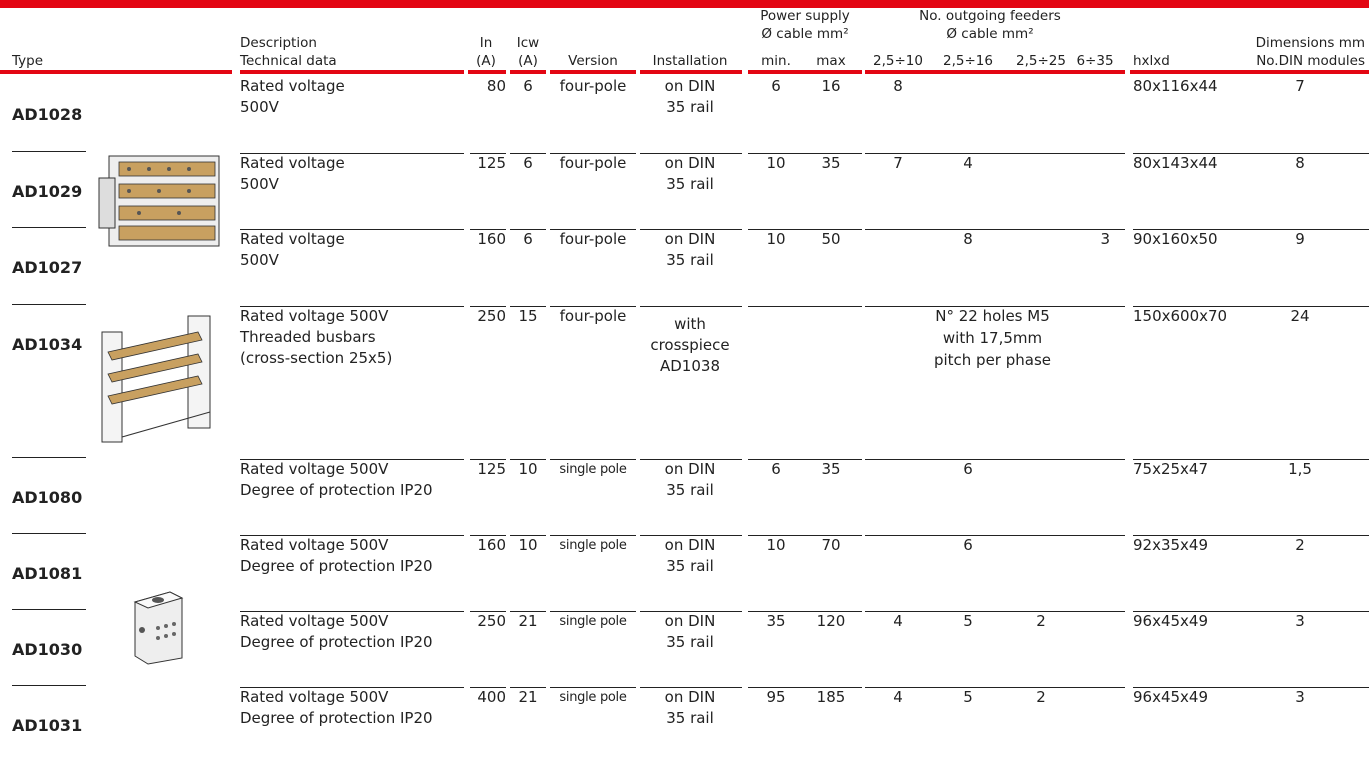  Describe the element at coordinates (992, 338) in the screenshot. I see `feeders-note: with 17,5mm` at that location.